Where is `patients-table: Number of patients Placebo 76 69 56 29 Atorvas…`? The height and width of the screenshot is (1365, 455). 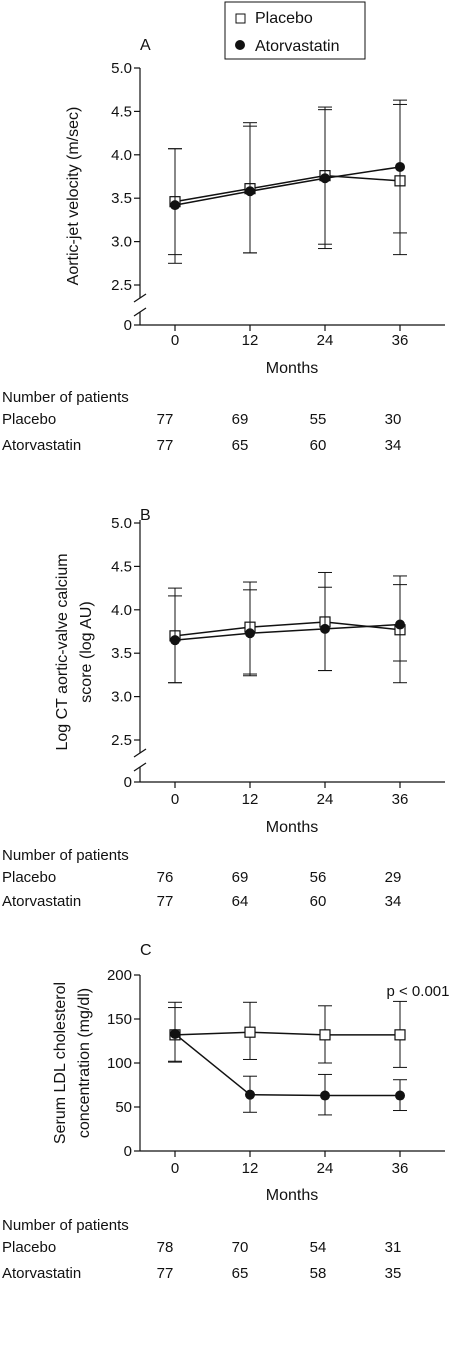 patients-table: Number of patients Placebo 76 69 56 29 Atorvas… is located at coordinates (201, 878).